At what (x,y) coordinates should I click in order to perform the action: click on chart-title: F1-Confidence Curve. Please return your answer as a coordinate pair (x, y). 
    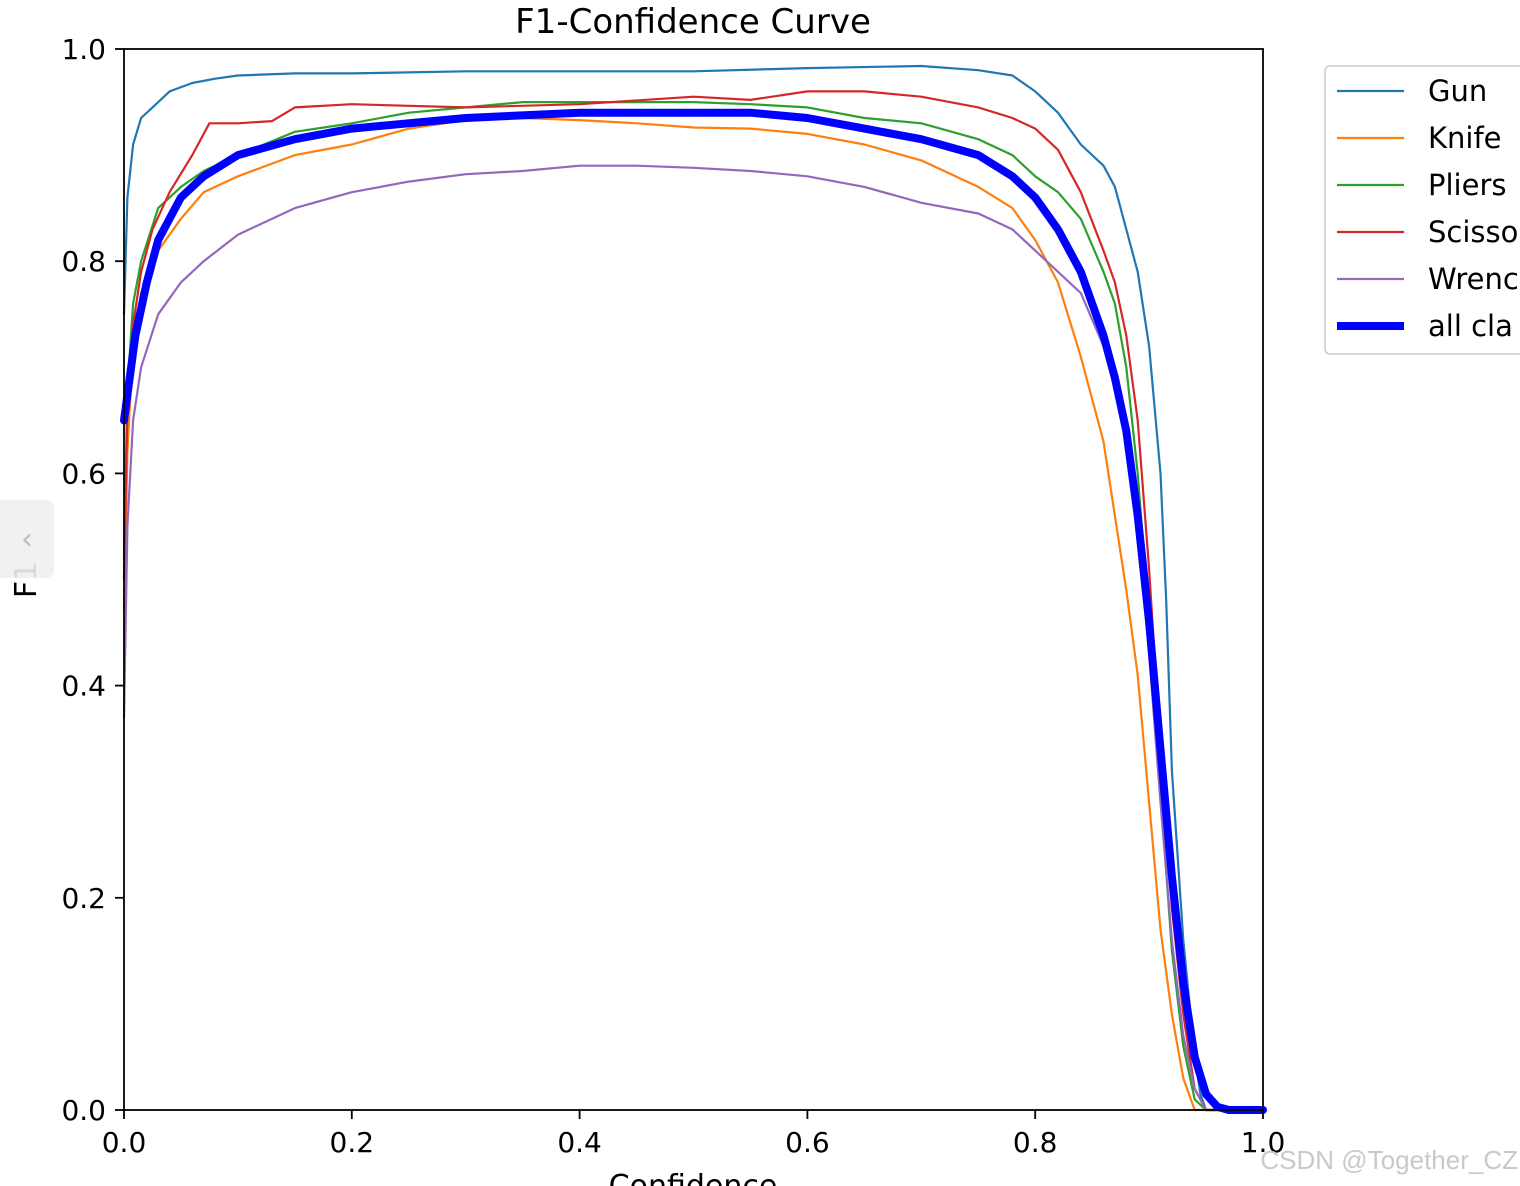
    Looking at the image, I should click on (693, 22).